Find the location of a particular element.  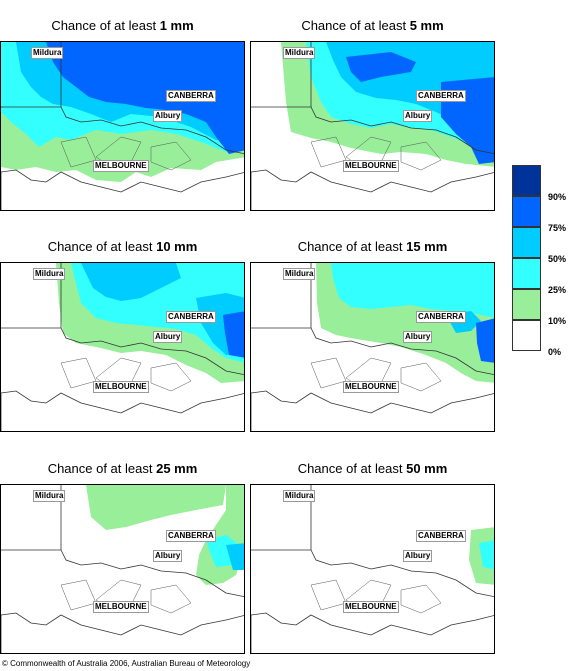

legend-label-90: 90% is located at coordinates (557, 197).